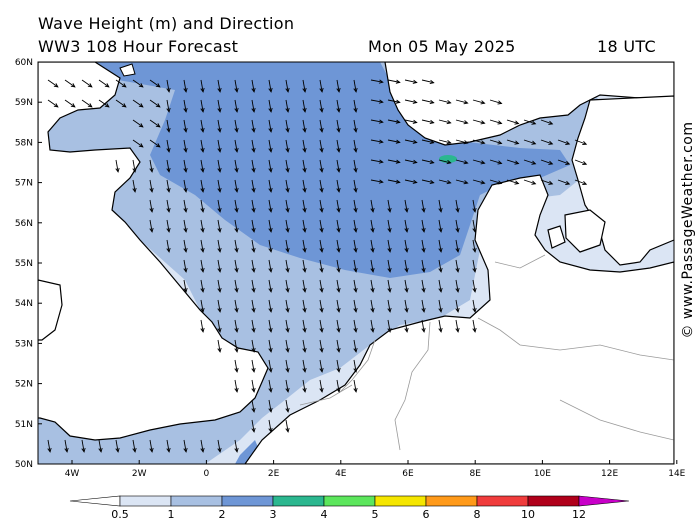 The height and width of the screenshot is (525, 700). What do you see at coordinates (24, 425) in the screenshot?
I see `lat-label: 51N` at bounding box center [24, 425].